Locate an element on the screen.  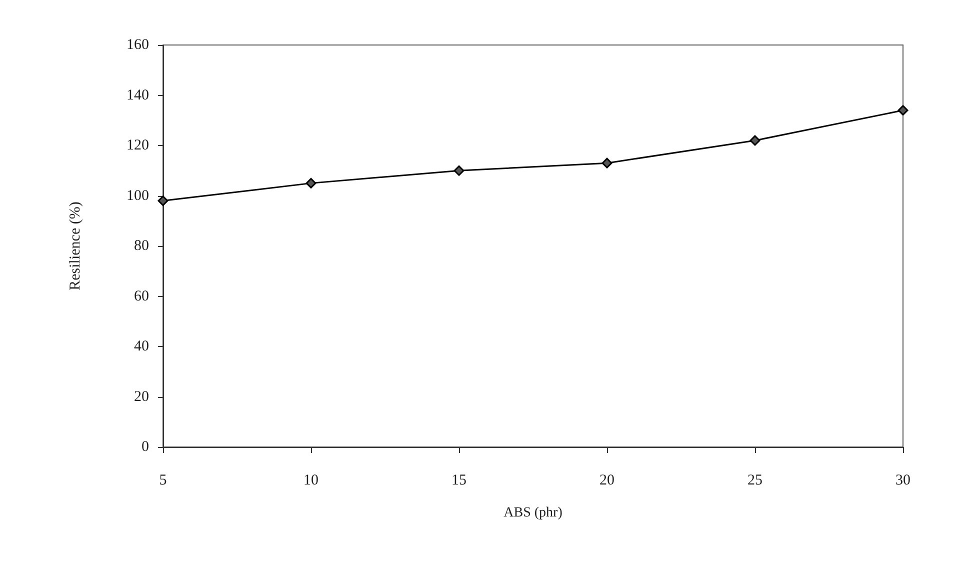
y-tick-label: 140 is located at coordinates (137, 95).